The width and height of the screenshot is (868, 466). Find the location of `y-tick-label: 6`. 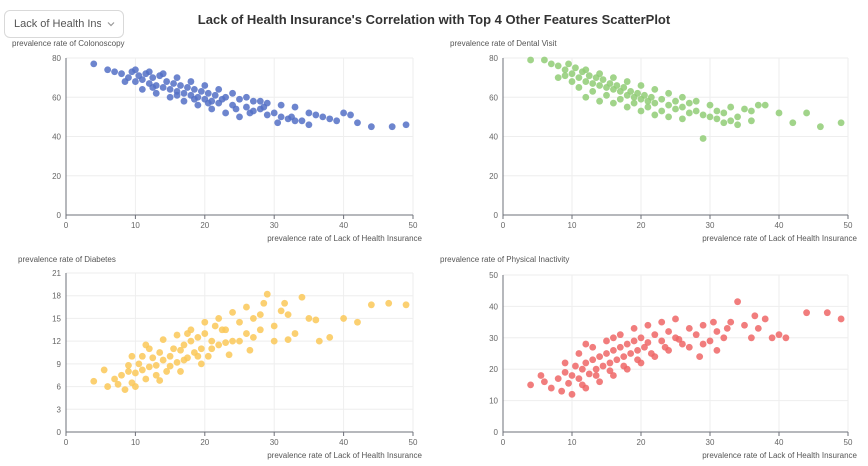

y-tick-label: 6 is located at coordinates (59, 387).